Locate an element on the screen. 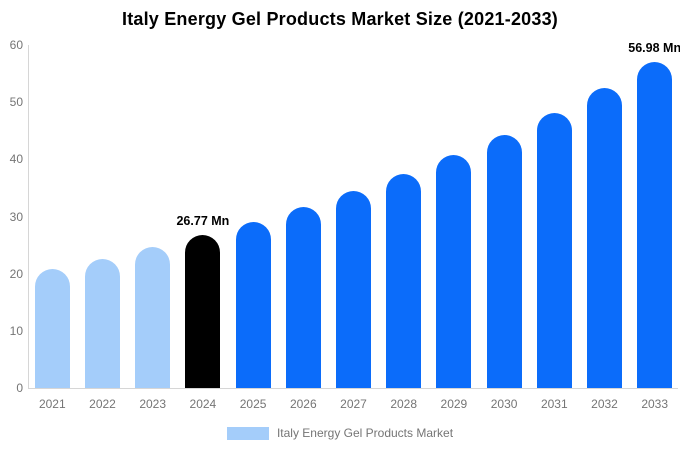 The width and height of the screenshot is (680, 450). x-axis-tick-label: 2025 is located at coordinates (253, 404).